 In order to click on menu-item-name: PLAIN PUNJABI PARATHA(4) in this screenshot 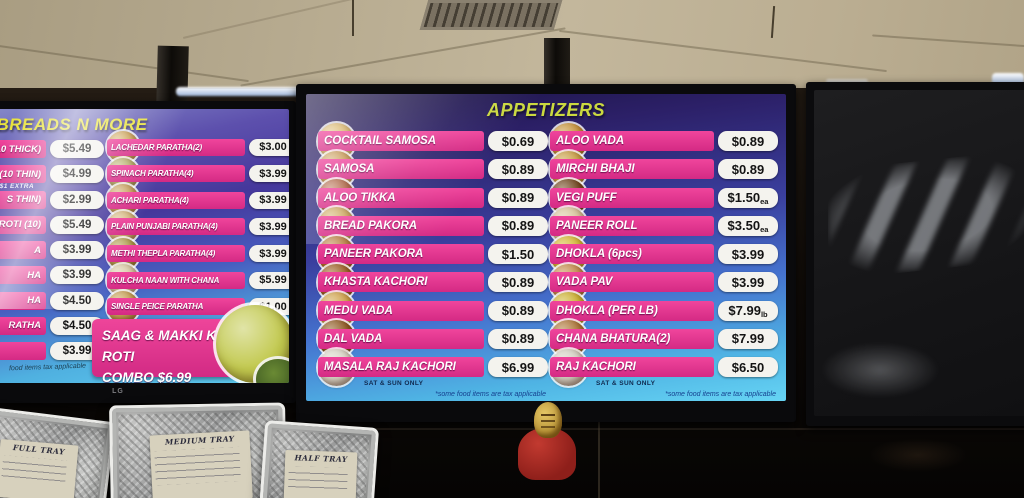, I will do `click(176, 227)`.